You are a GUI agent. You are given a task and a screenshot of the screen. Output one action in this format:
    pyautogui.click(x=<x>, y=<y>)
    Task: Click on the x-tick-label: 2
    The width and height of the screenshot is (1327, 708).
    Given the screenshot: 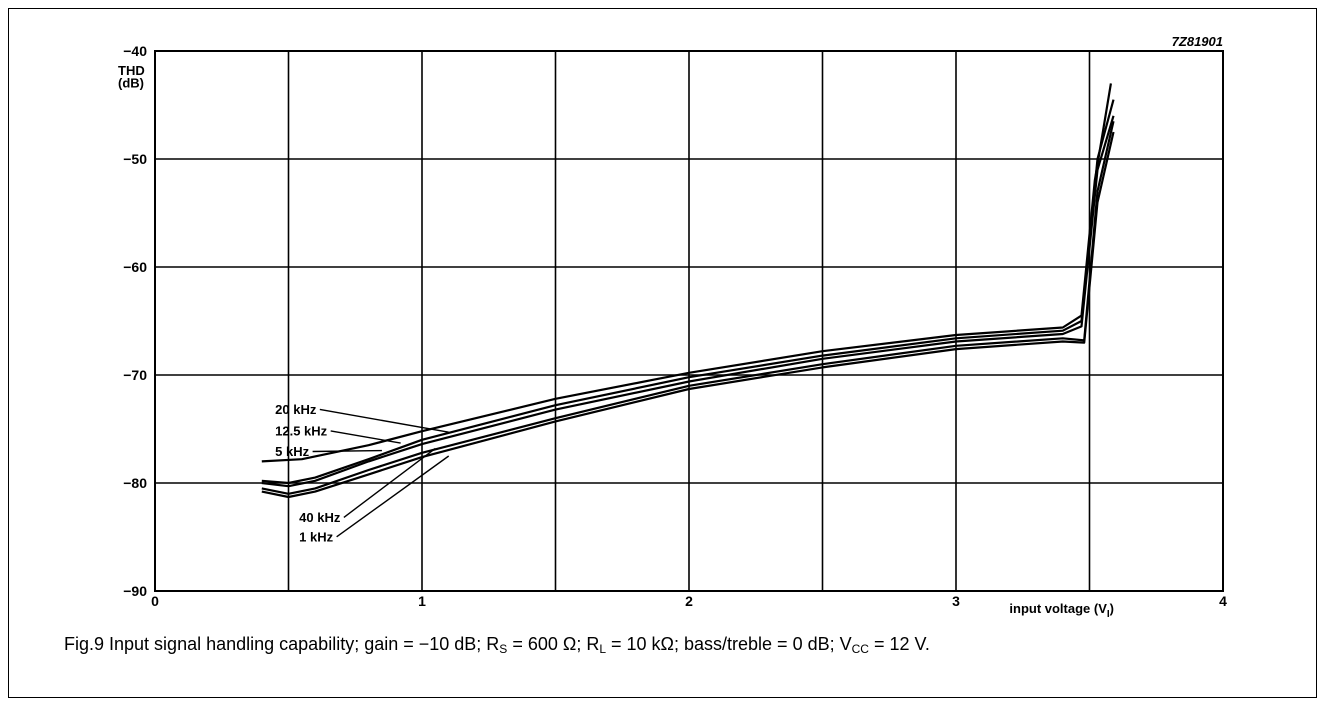 What is the action you would take?
    pyautogui.click(x=689, y=601)
    